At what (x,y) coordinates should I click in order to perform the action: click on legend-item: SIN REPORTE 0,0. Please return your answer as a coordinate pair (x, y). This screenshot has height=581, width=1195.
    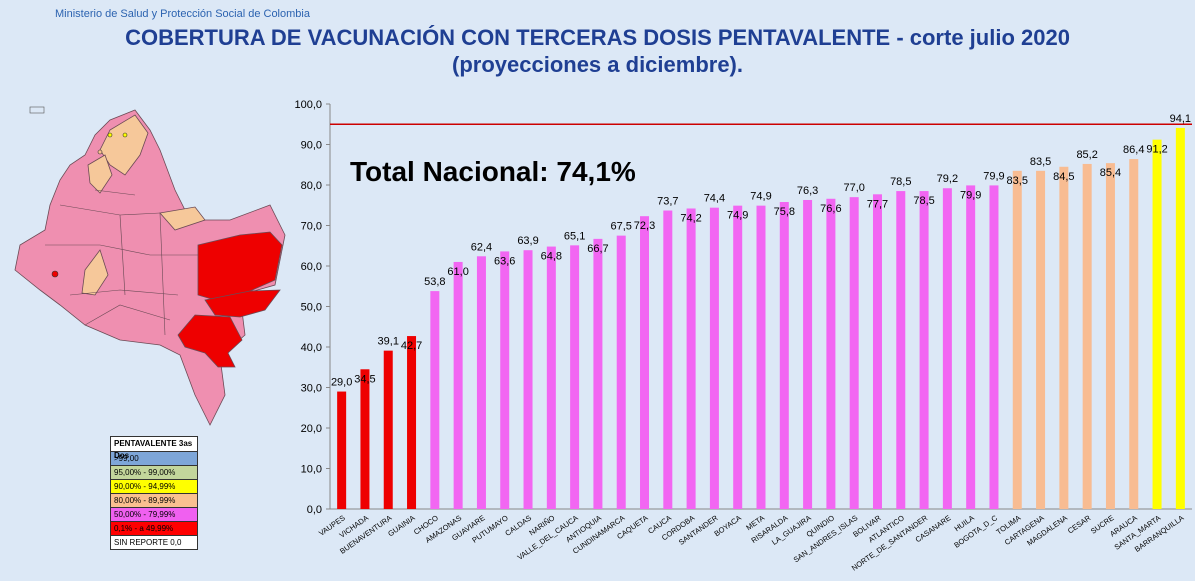
    Looking at the image, I should click on (154, 542).